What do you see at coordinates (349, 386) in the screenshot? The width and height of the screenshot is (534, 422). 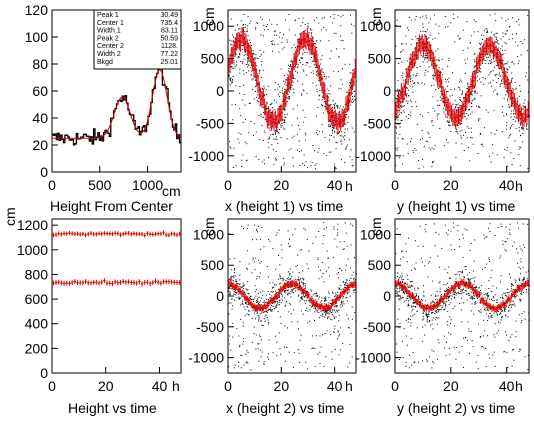 I see `x-unit-label: h` at bounding box center [349, 386].